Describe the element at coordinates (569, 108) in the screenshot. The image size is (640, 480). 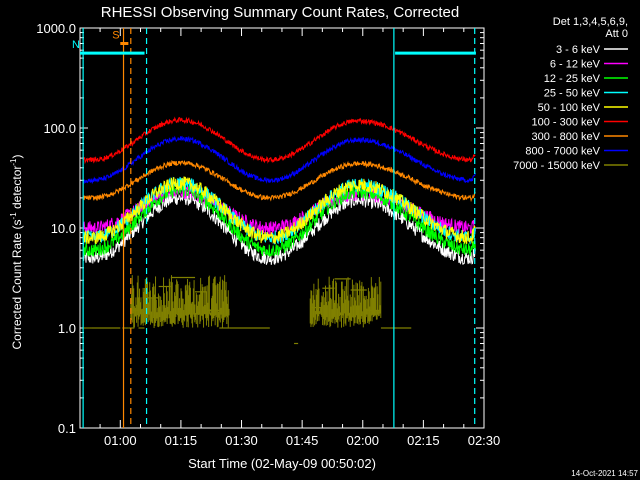
I see `legend-item-label: 50 - 100 keV` at that location.